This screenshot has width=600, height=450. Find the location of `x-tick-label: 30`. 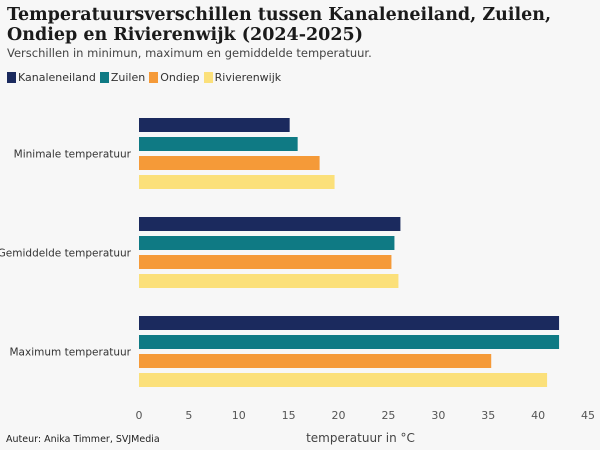

x-tick-label: 30 is located at coordinates (438, 415).